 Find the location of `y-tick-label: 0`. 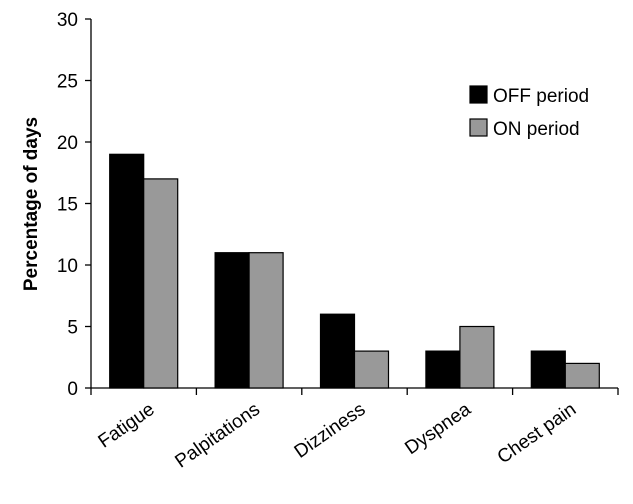

y-tick-label: 0 is located at coordinates (72, 389).